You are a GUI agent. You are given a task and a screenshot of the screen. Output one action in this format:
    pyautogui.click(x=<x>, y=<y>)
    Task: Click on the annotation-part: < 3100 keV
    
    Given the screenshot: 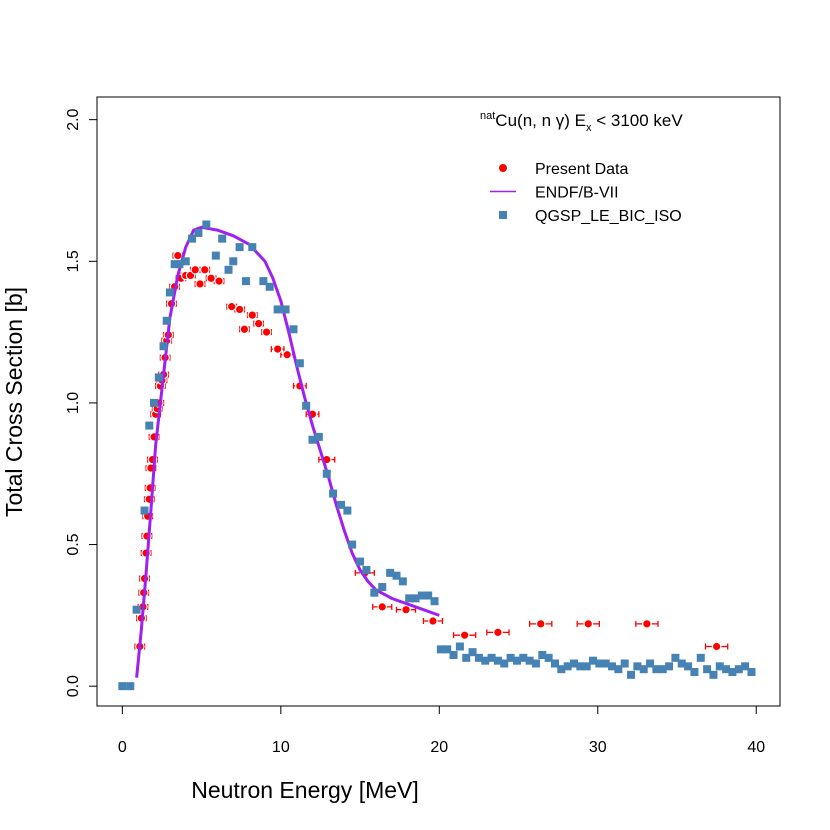 What is the action you would take?
    pyautogui.click(x=638, y=120)
    